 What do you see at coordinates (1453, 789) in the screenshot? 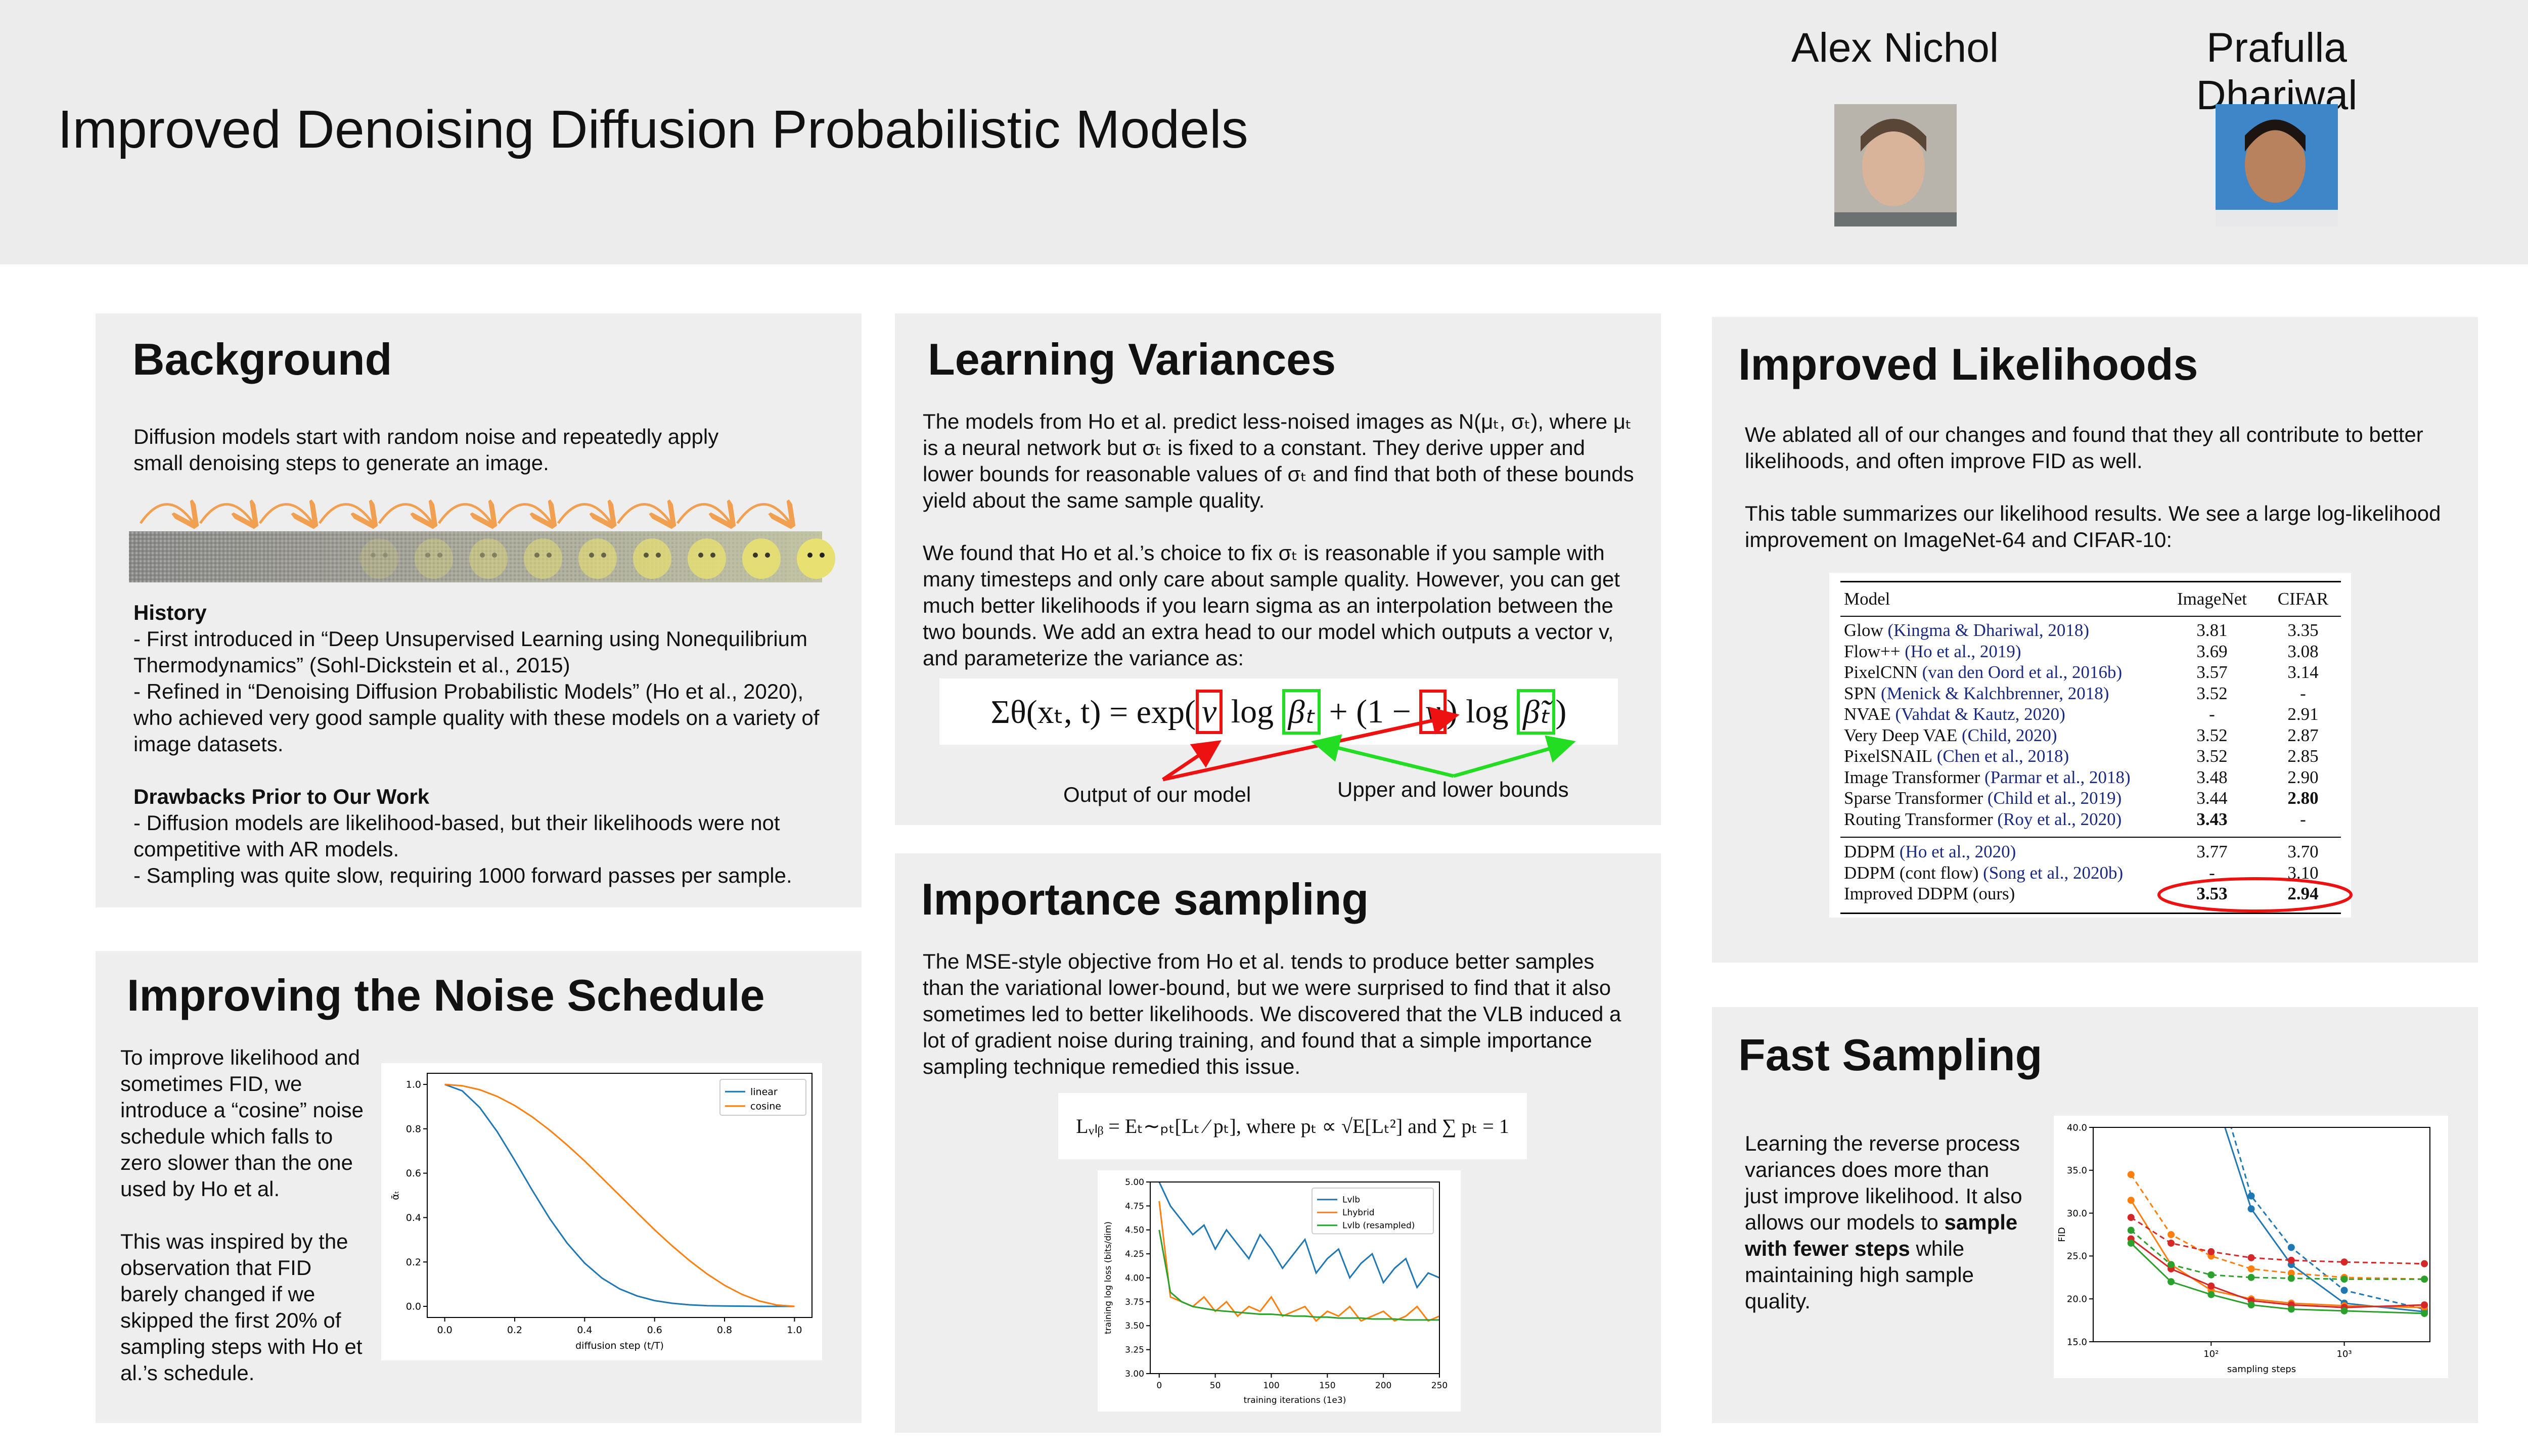
I see `annotation: Upper and lower bounds` at bounding box center [1453, 789].